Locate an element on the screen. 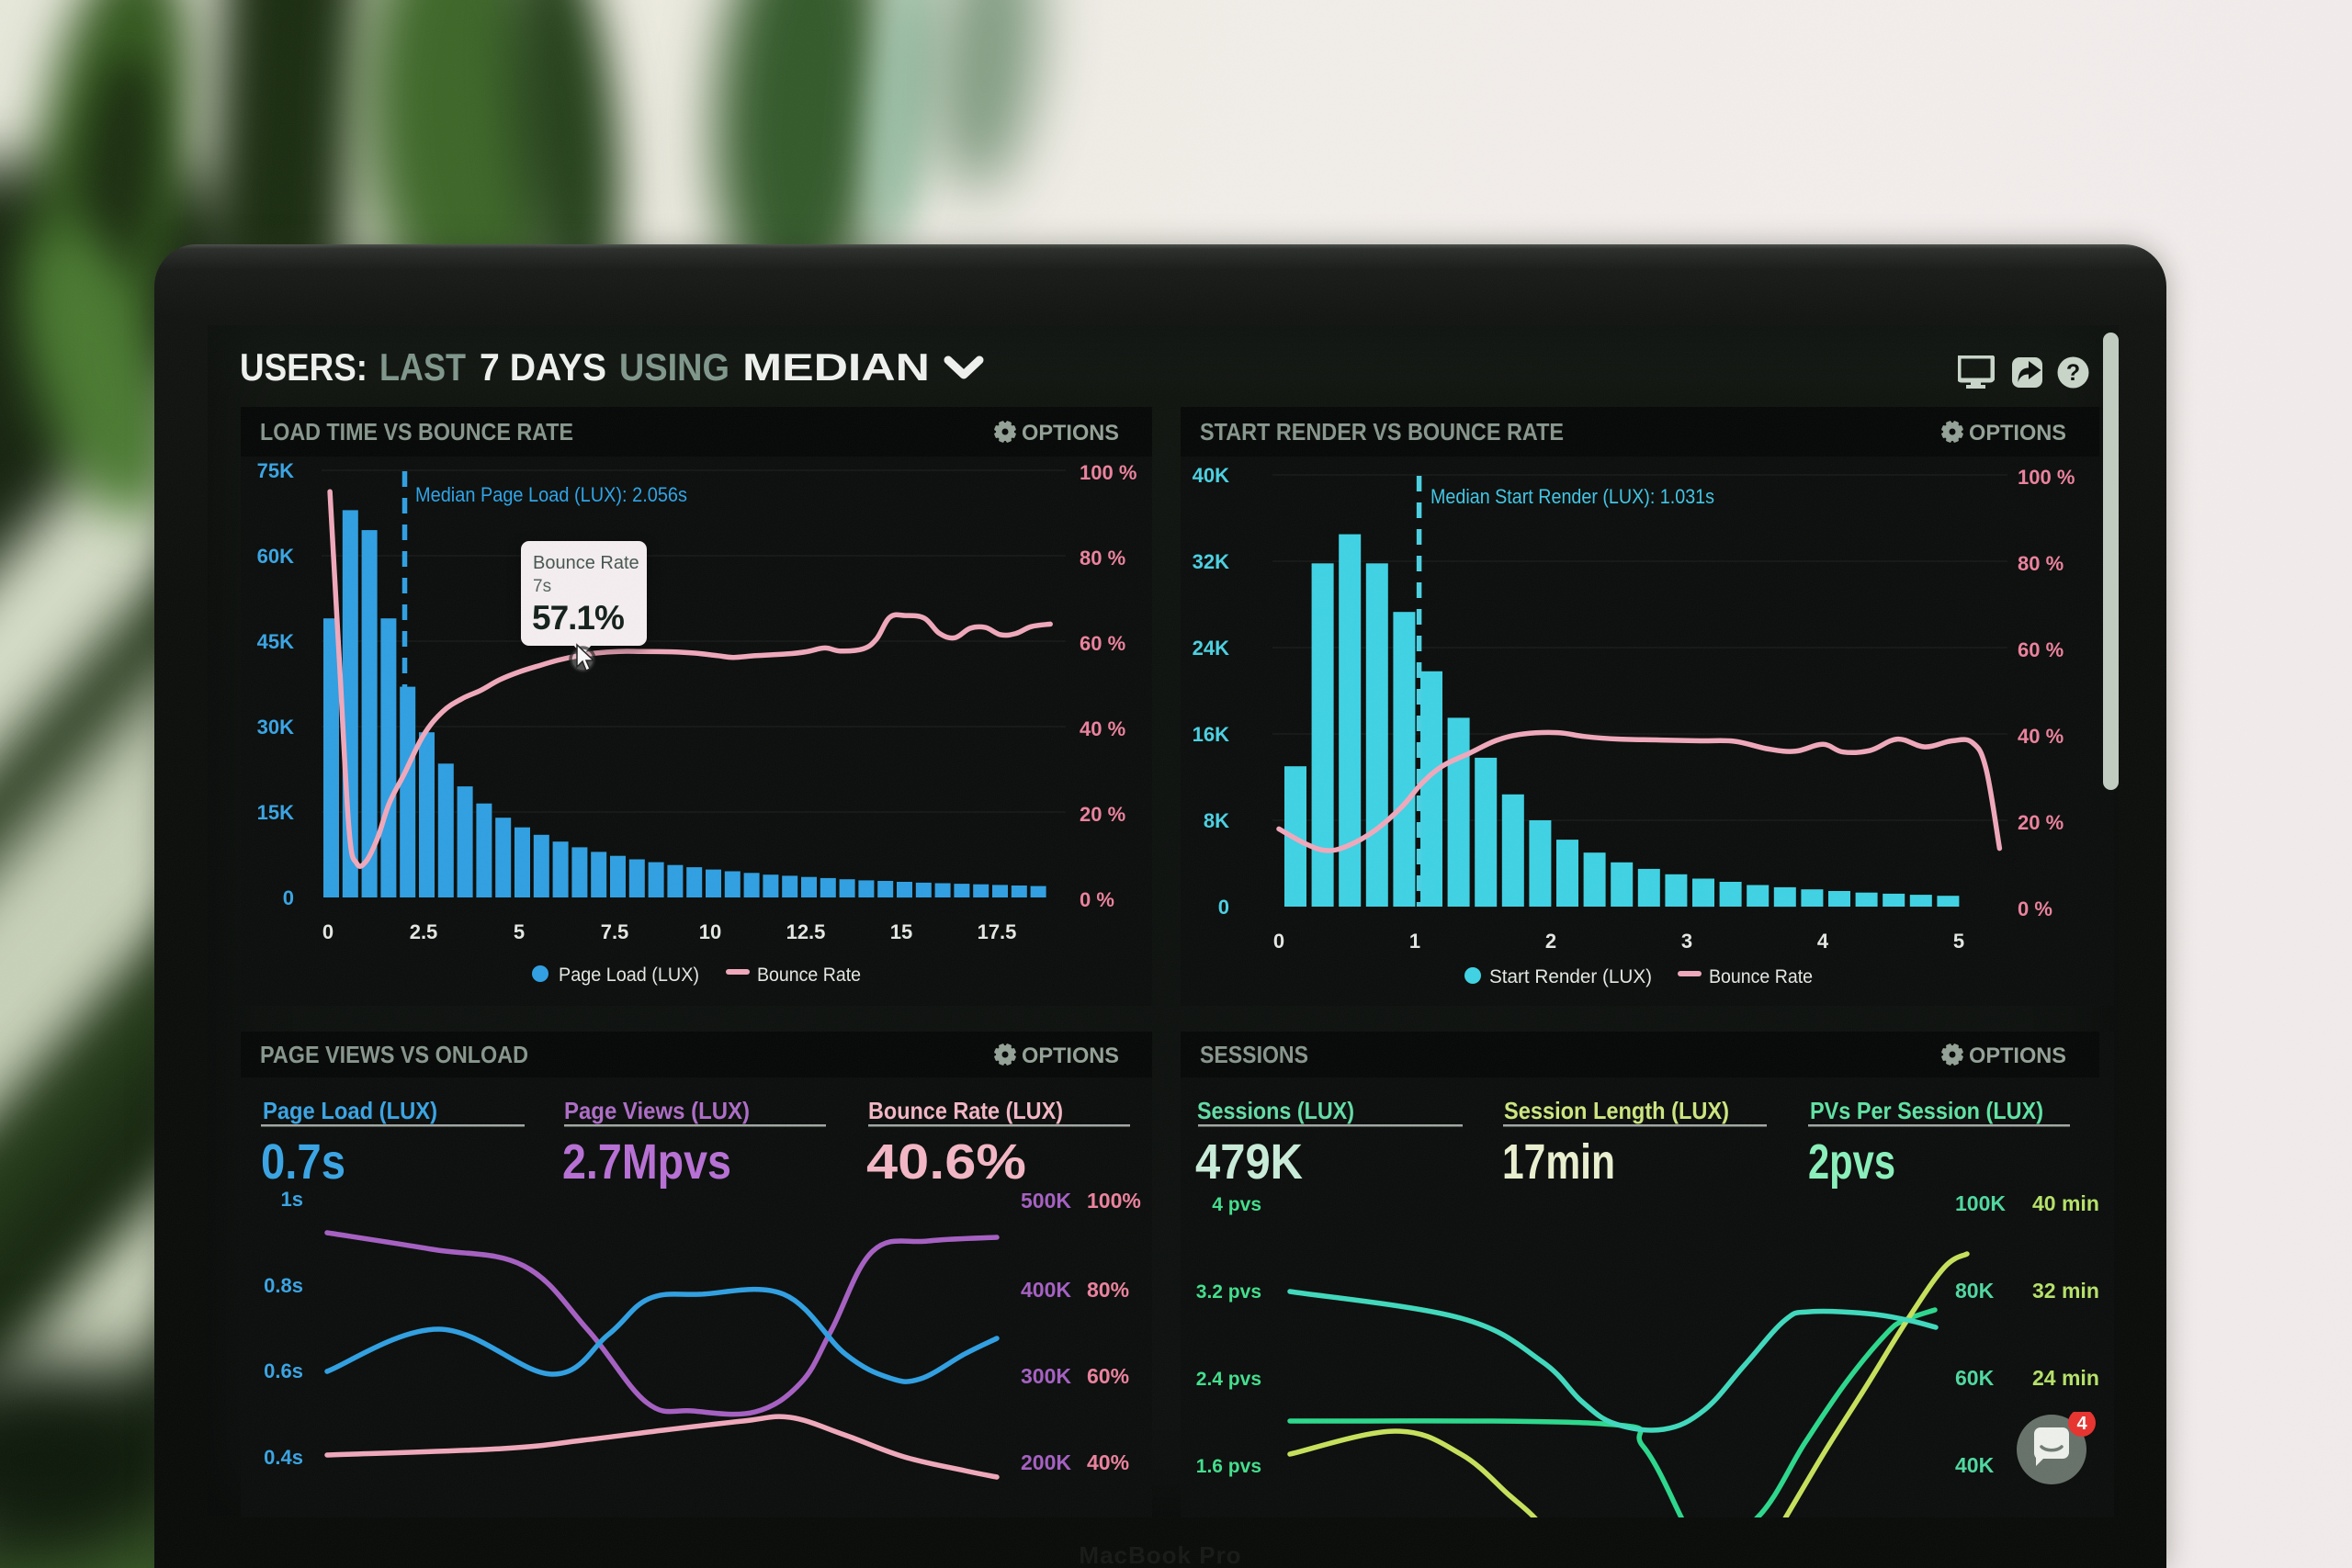 The image size is (2352, 1568). svg-text: MEDIAN is located at coordinates (836, 367).